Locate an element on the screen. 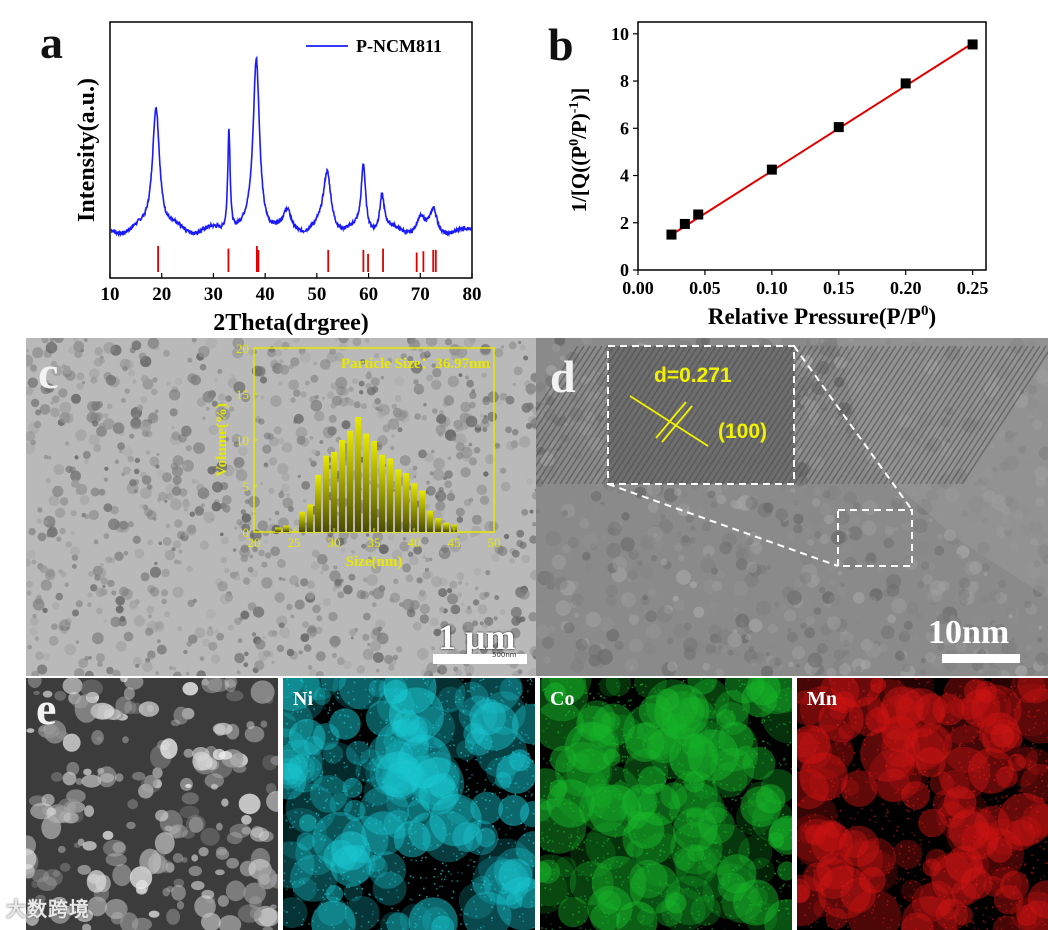 This screenshot has height=930, width=1048. inset-y-tick-label: 15 is located at coordinates (242, 394).